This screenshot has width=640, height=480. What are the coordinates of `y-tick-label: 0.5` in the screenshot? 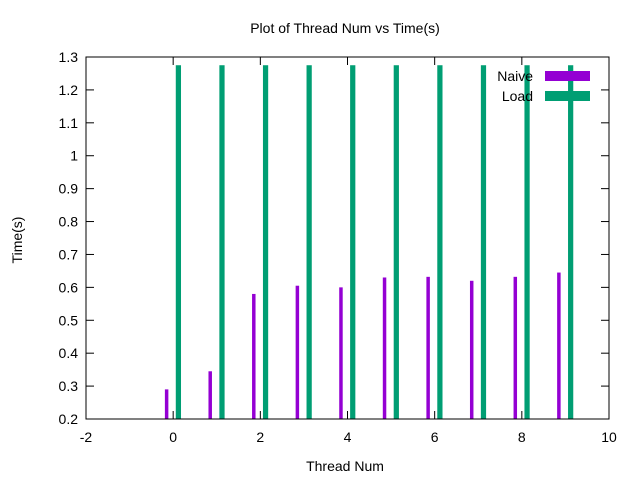 It's located at (69, 320).